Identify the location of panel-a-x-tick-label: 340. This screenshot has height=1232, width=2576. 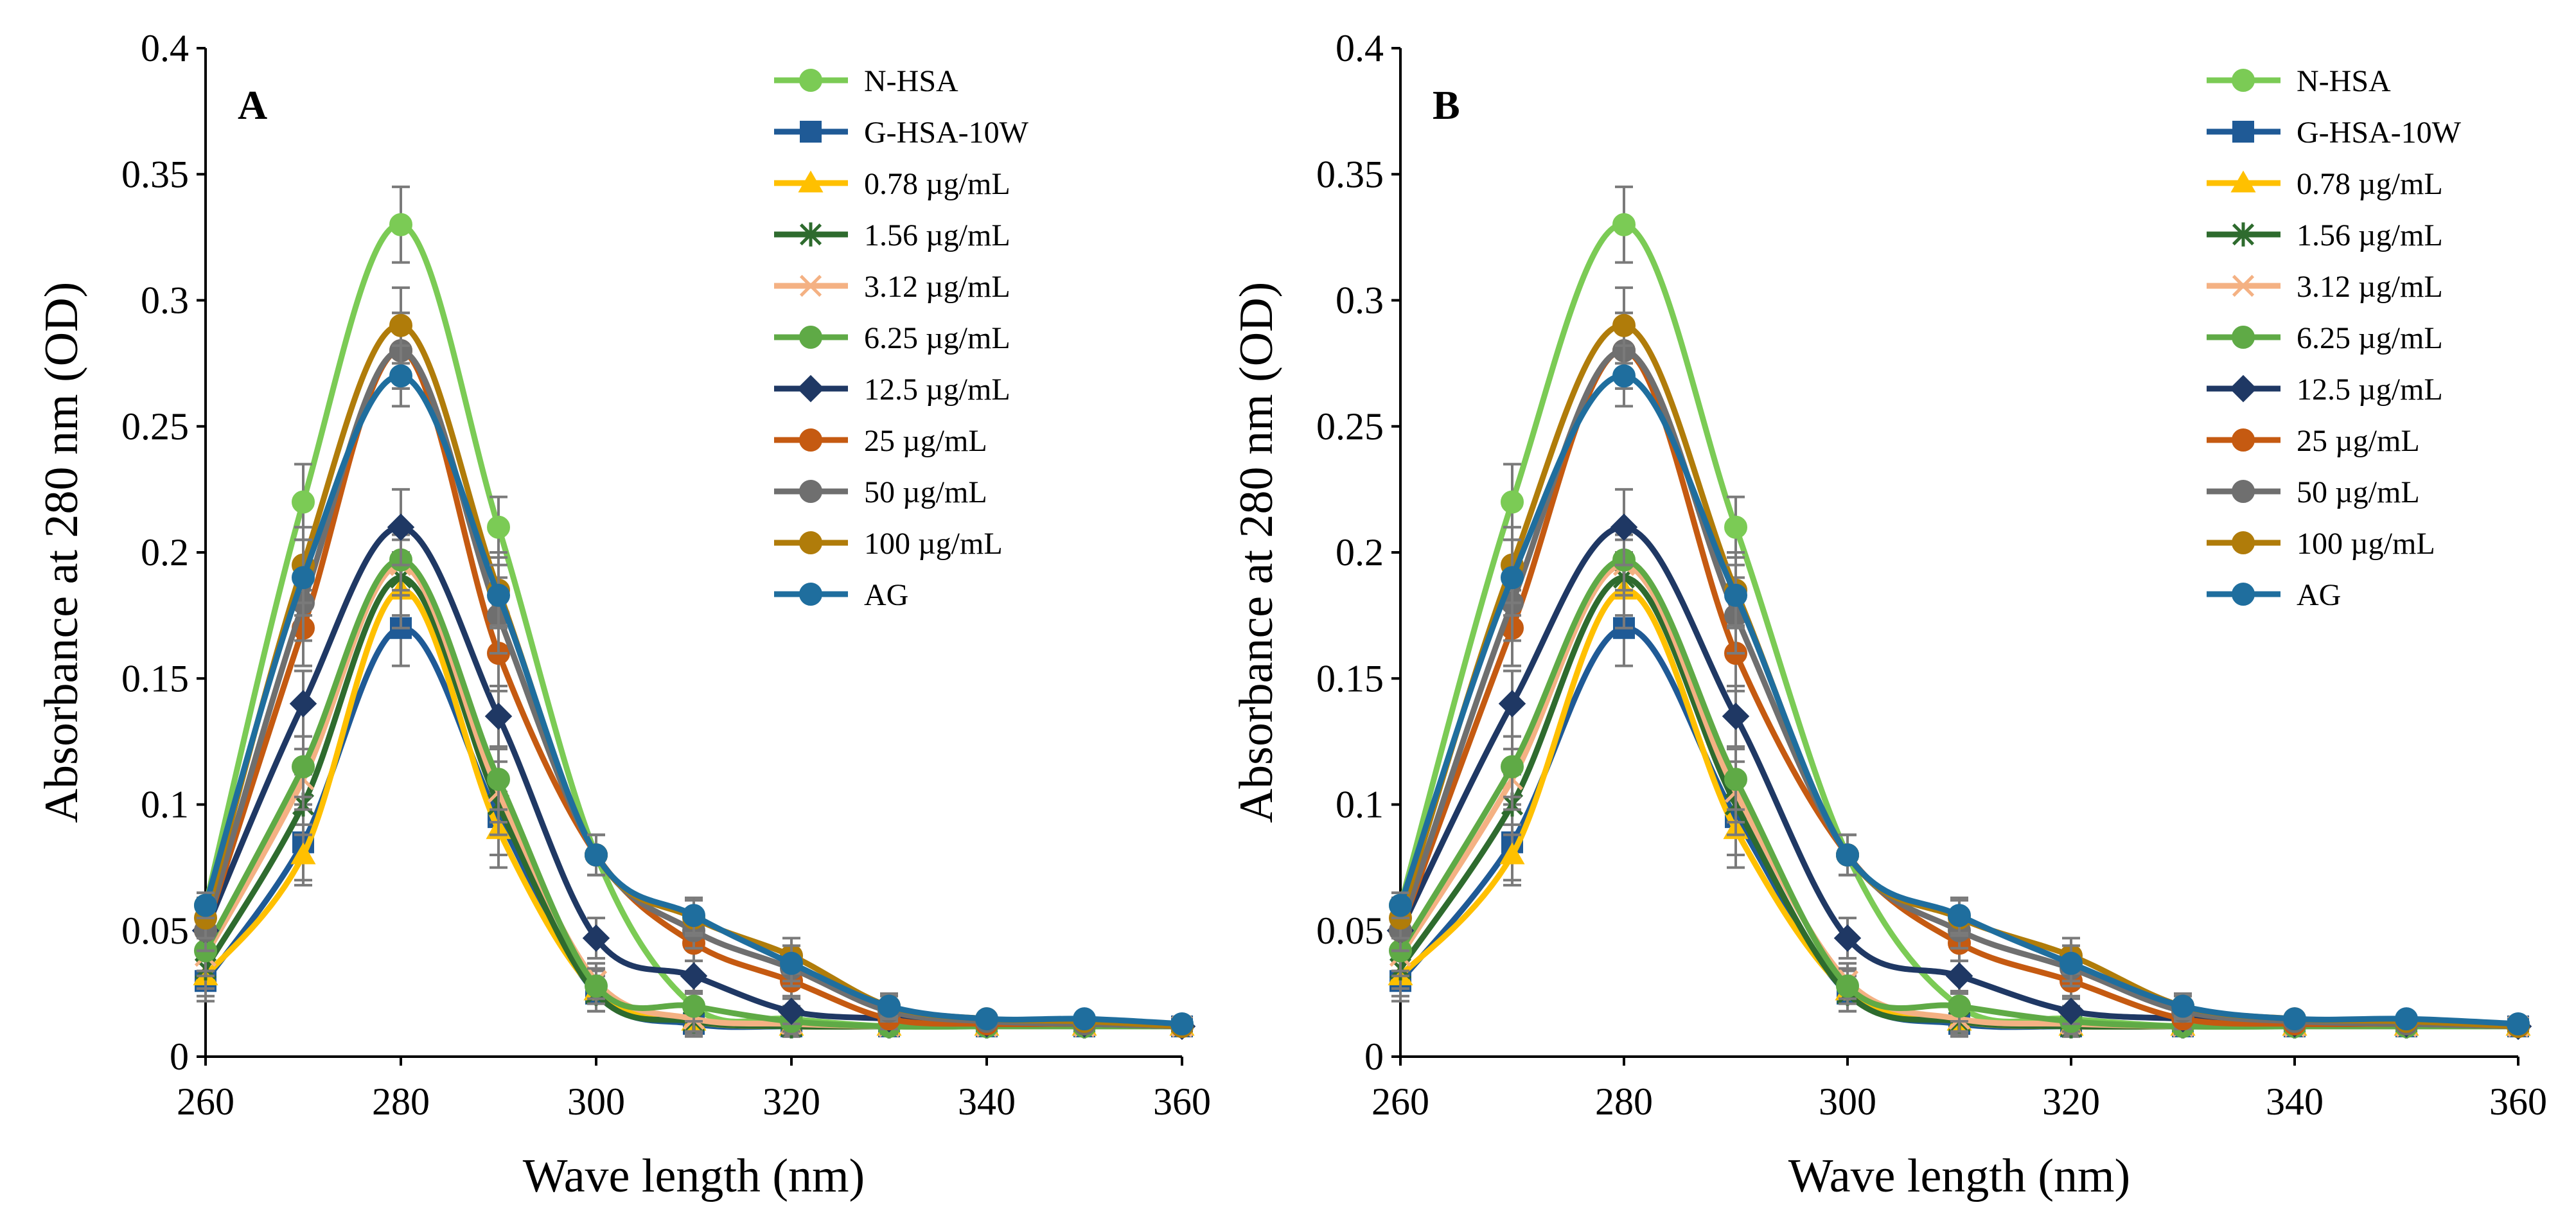
(987, 1101).